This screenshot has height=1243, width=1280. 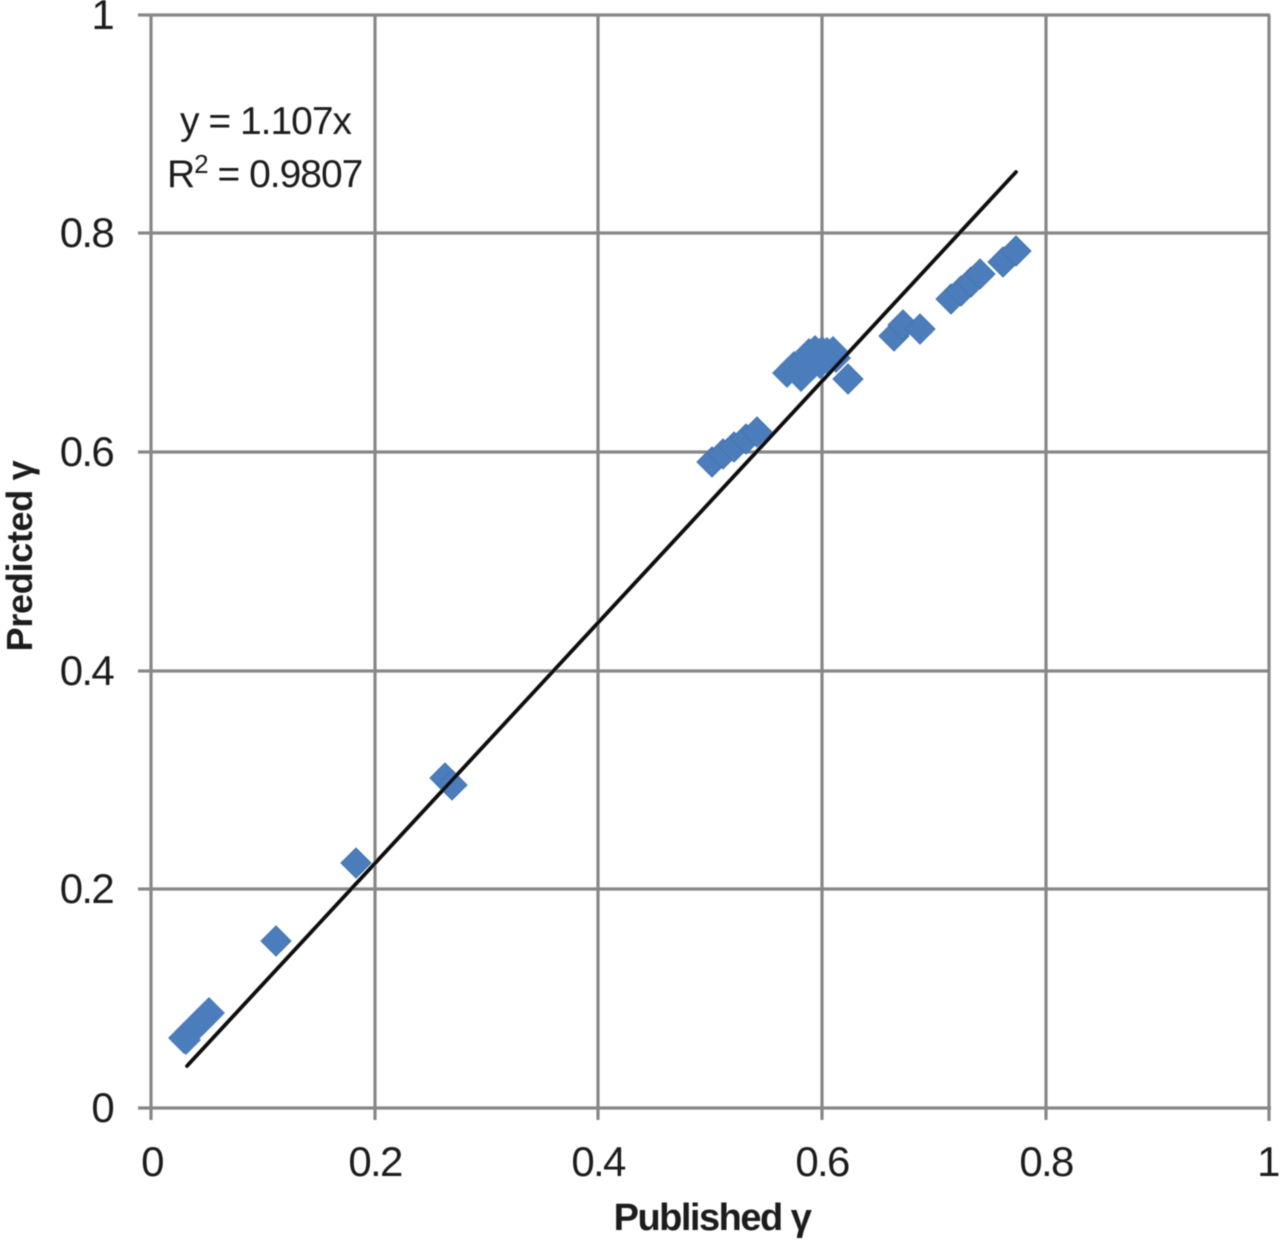 What do you see at coordinates (266, 121) in the screenshot?
I see `svg-text: y = 1.107x` at bounding box center [266, 121].